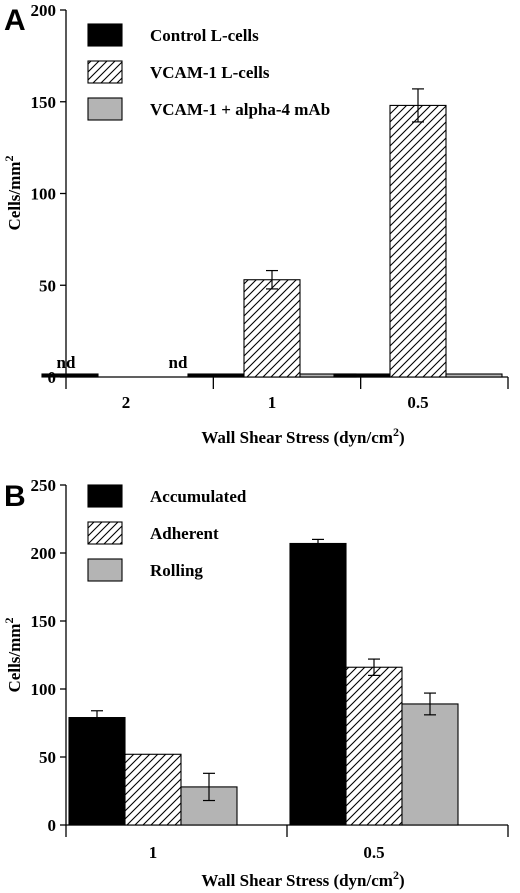  What do you see at coordinates (15, 20) in the screenshot?
I see `panel-a-letter: A` at bounding box center [15, 20].